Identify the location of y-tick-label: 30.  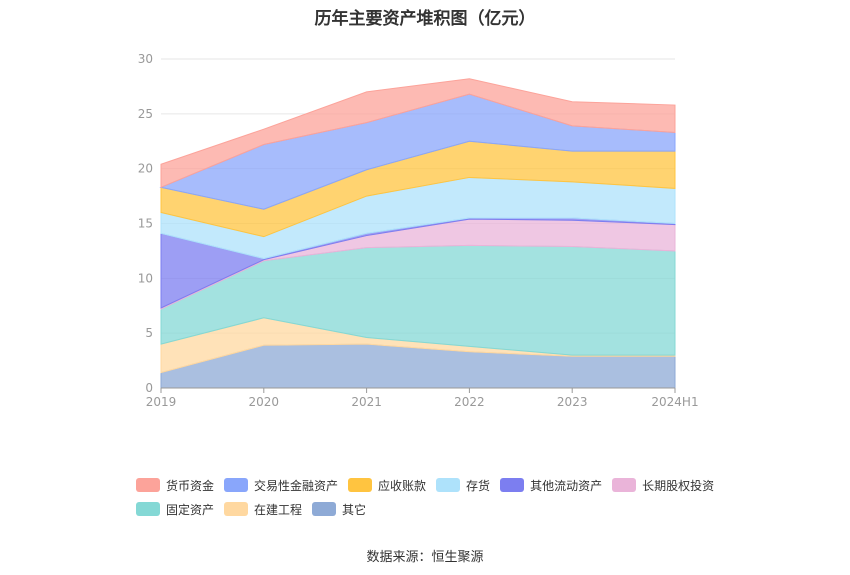
(145, 59).